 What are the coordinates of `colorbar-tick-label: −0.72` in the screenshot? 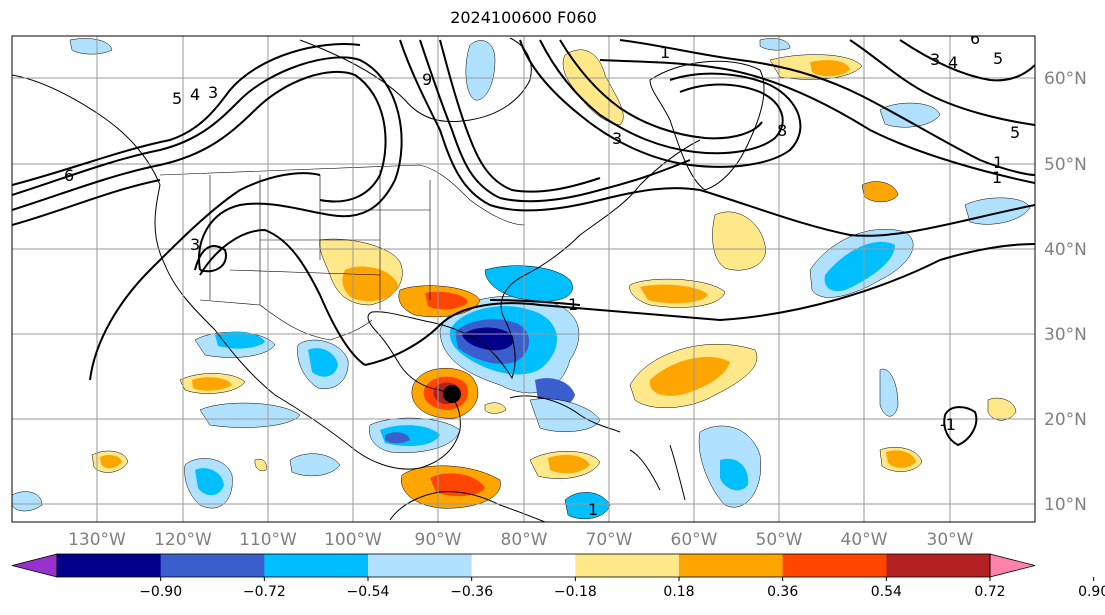 It's located at (264, 592).